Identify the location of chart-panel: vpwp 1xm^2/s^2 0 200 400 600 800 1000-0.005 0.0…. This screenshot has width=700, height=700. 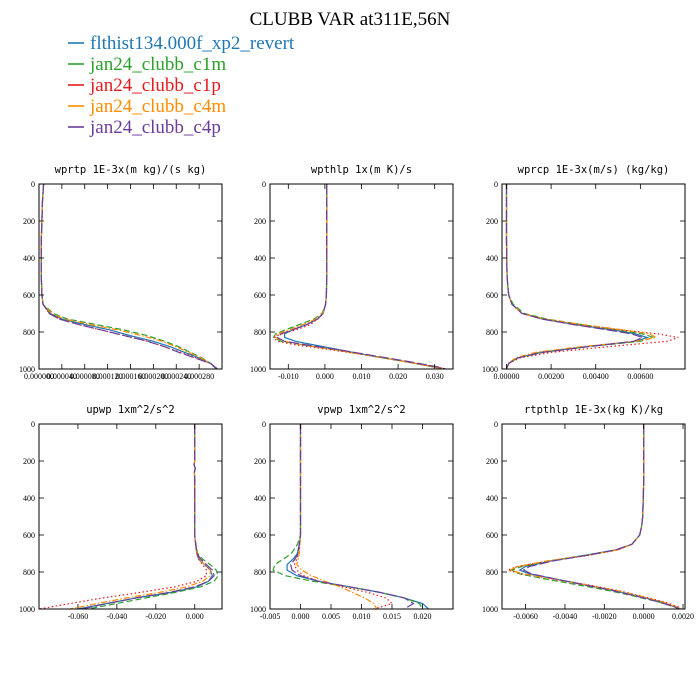
(352, 512).